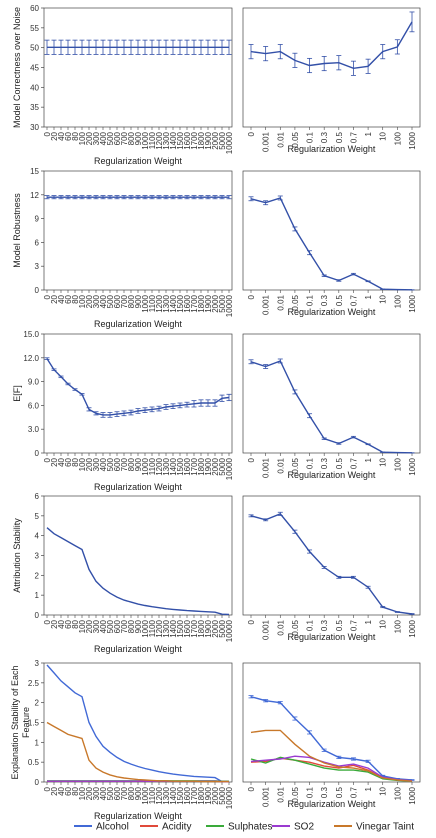 The height and width of the screenshot is (838, 436). What do you see at coordinates (34, 762) in the screenshot?
I see `y-tick-label: 0.5` at bounding box center [34, 762].